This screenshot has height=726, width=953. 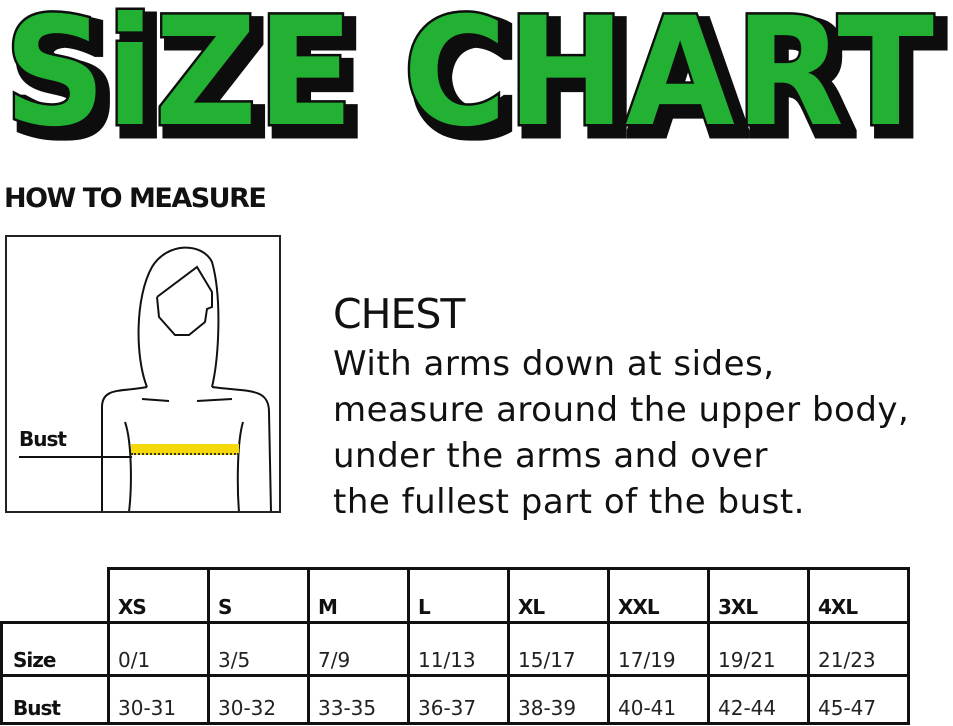 What do you see at coordinates (358, 699) in the screenshot?
I see `table-cell: 33-35` at bounding box center [358, 699].